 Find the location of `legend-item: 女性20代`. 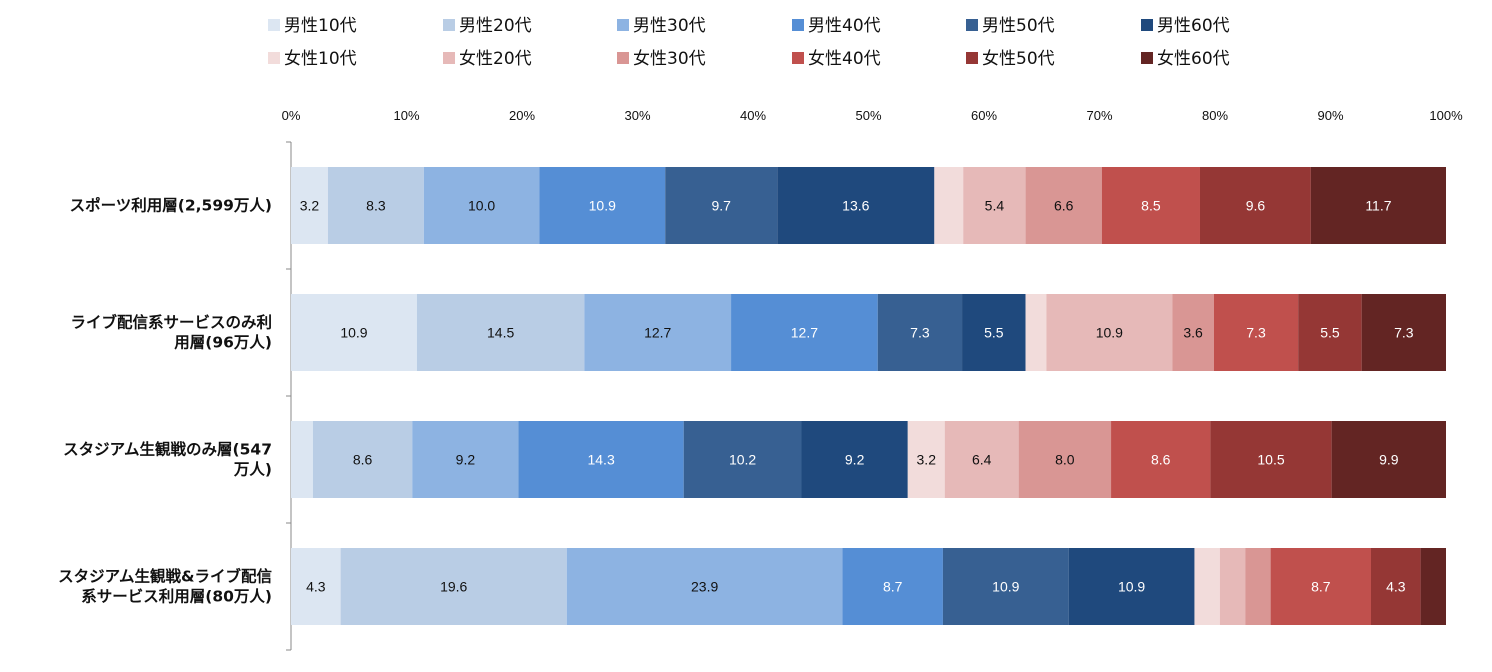

legend-item: 女性20代 is located at coordinates (487, 59).